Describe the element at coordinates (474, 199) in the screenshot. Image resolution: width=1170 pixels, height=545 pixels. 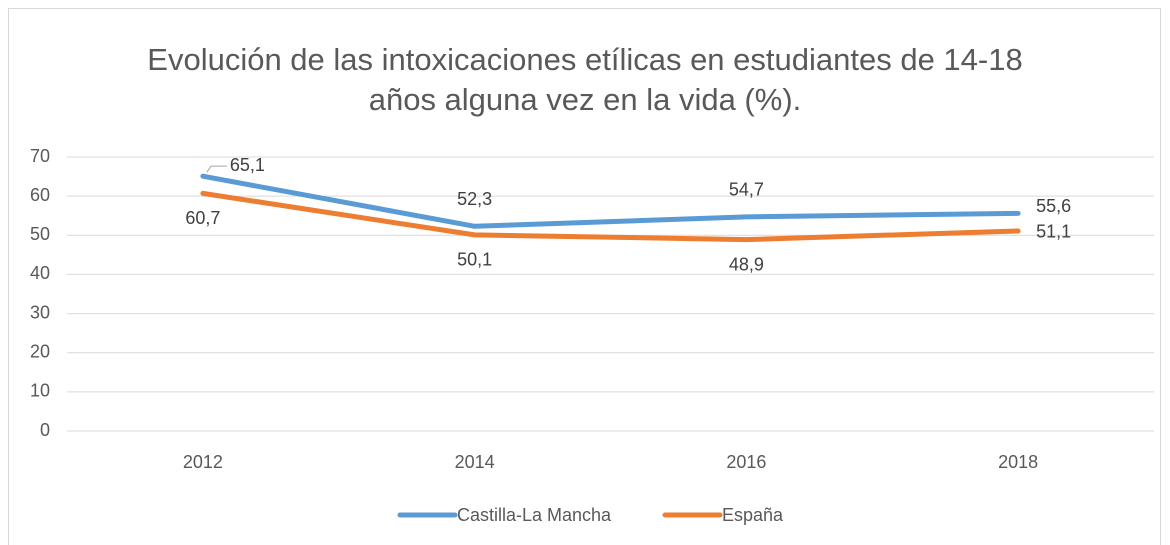
I see `data-label: 52,3` at that location.